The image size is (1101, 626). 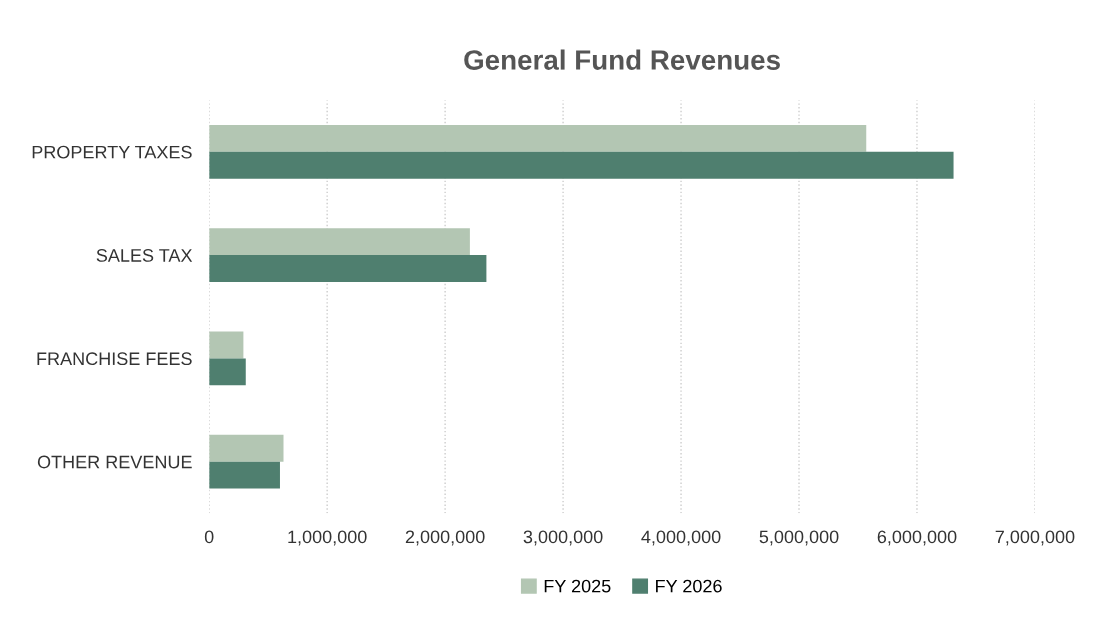 I want to click on chart-title: General Fund Revenues, so click(x=622, y=59).